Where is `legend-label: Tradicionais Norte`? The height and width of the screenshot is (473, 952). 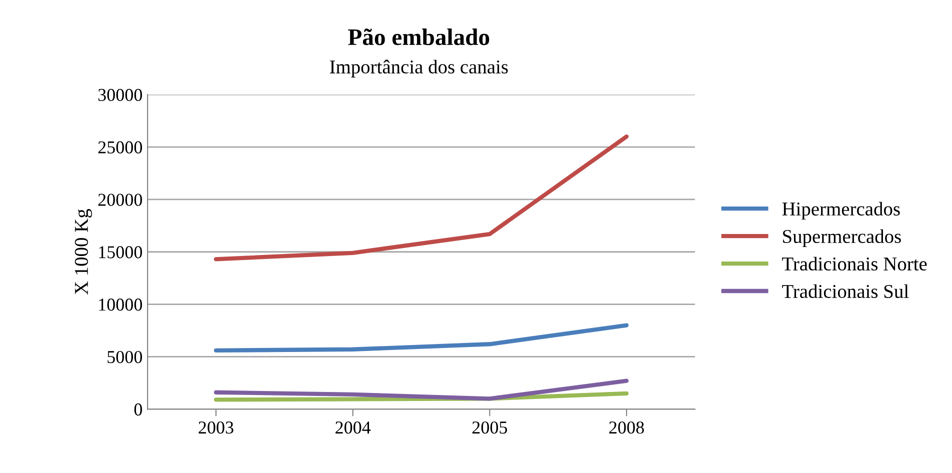 legend-label: Tradicionais Norte is located at coordinates (854, 263).